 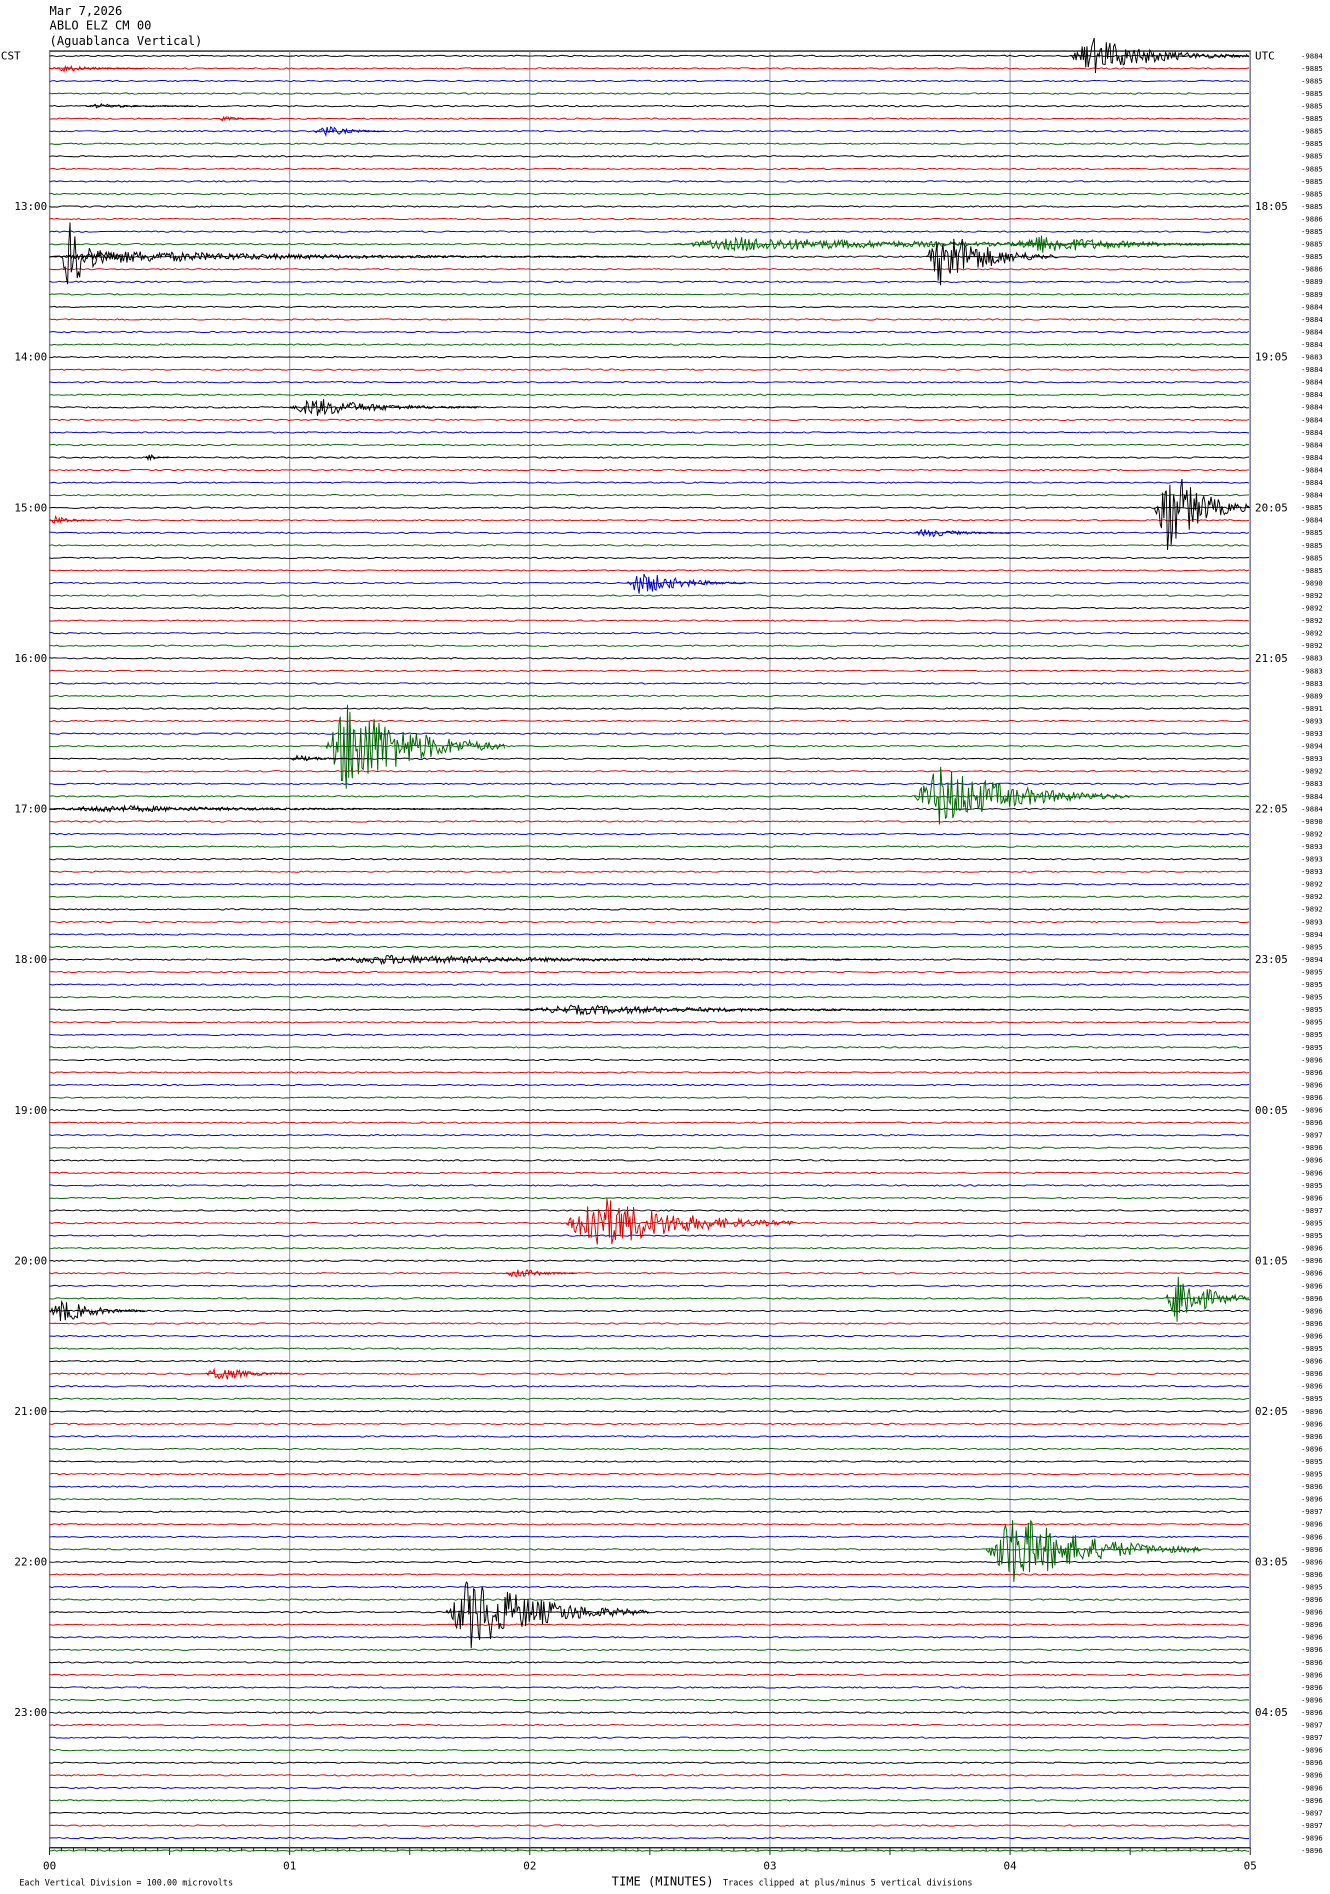 I want to click on utc-label: 03:05, so click(x=1271, y=1562).